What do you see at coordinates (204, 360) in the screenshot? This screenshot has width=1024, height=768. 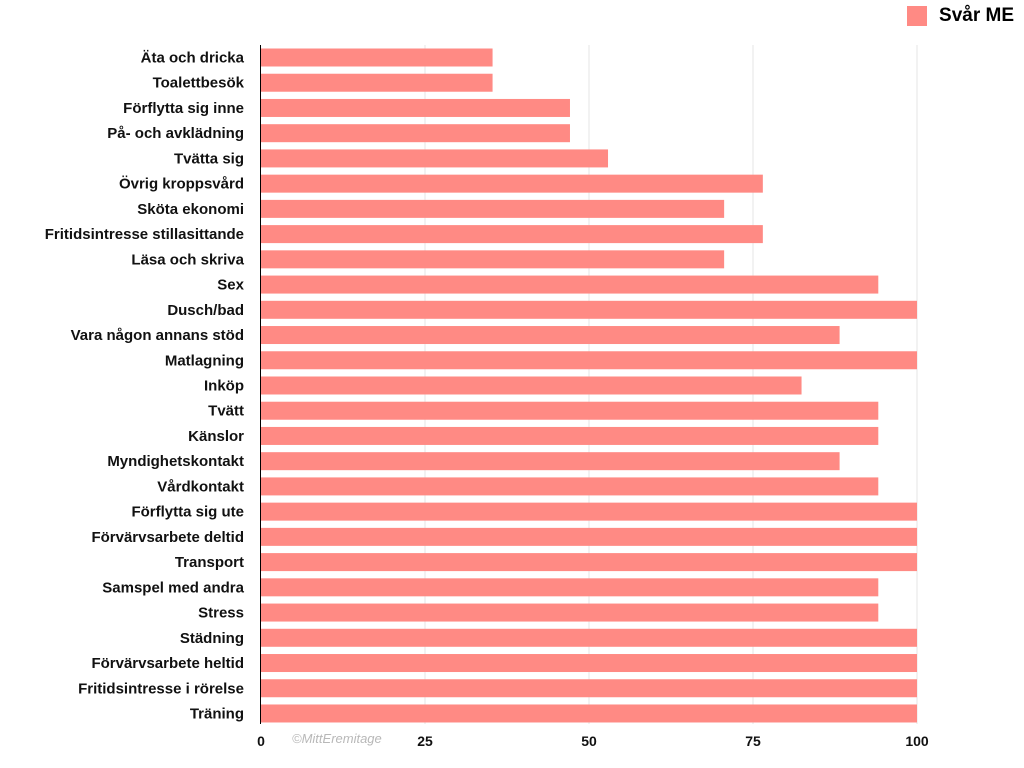 I see `category-label: Matlagning` at bounding box center [204, 360].